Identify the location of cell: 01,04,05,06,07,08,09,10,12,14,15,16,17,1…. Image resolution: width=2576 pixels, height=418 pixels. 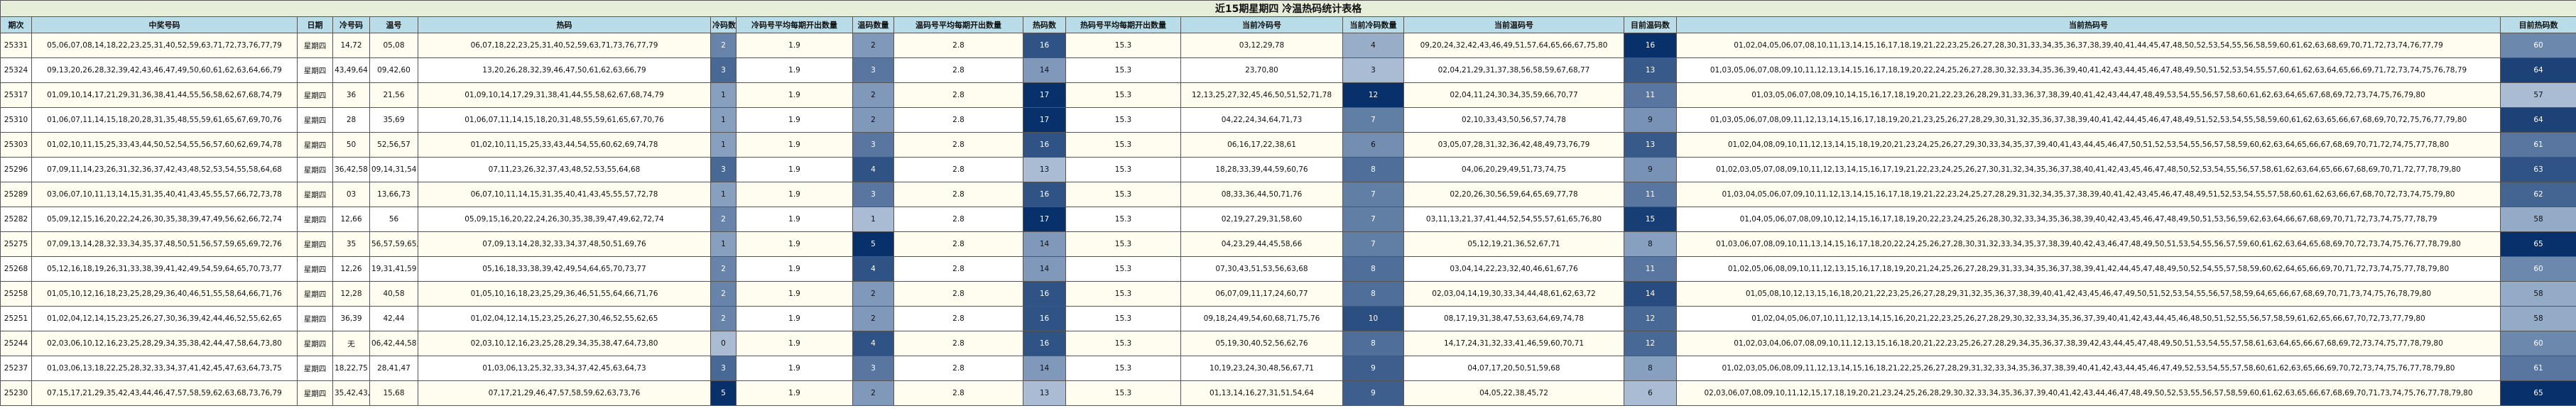
(2088, 220).